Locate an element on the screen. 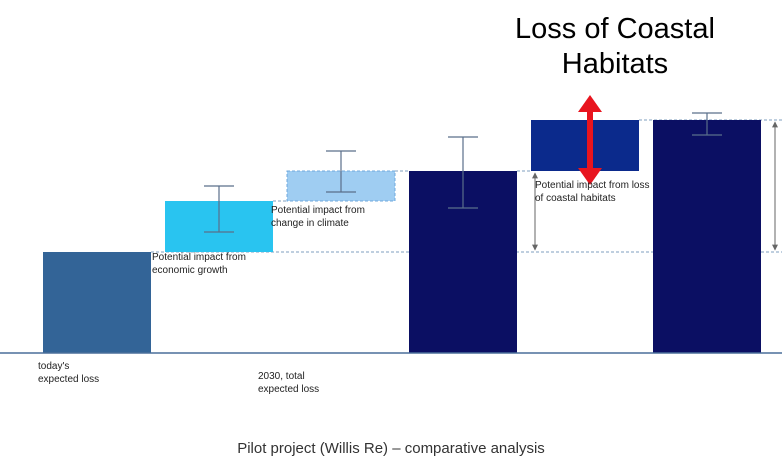 This screenshot has width=782, height=463. chart-title: Loss of Coastal Habitats is located at coordinates (615, 46).